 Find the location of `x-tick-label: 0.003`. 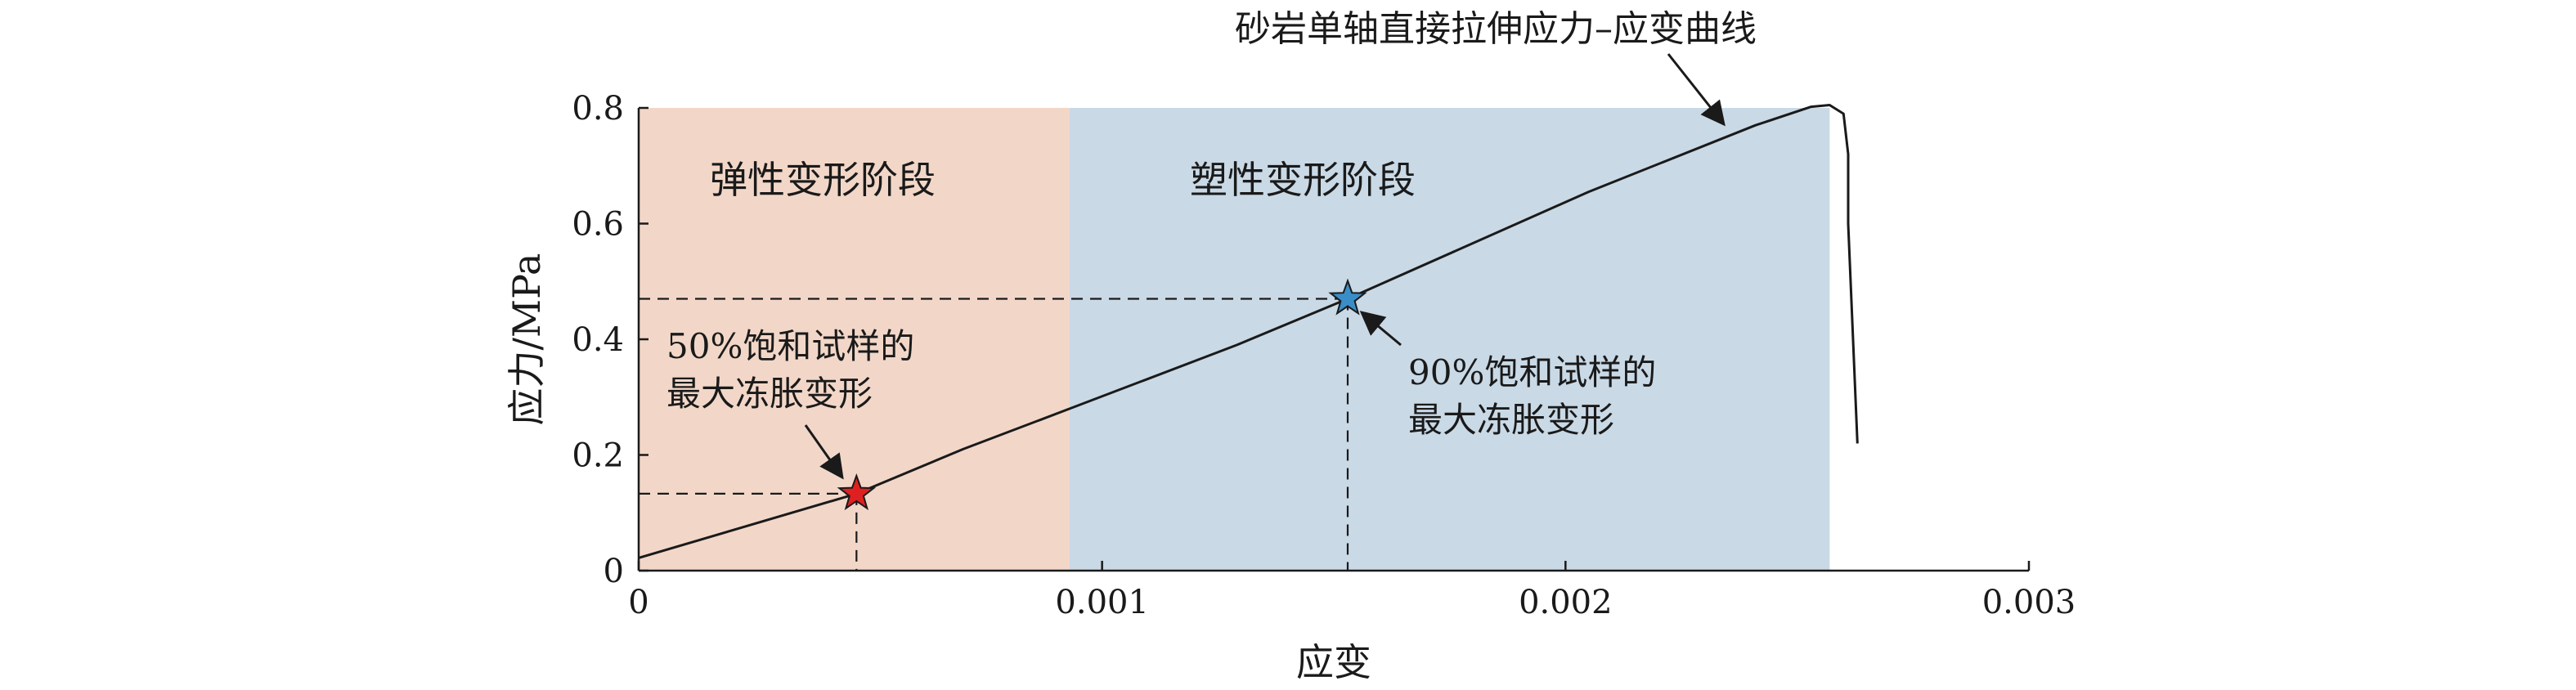

x-tick-label: 0.003 is located at coordinates (2029, 602).